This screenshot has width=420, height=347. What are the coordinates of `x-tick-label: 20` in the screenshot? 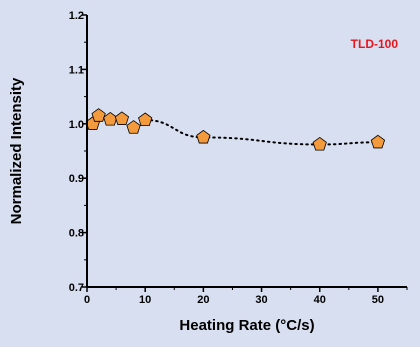 It's located at (203, 300).